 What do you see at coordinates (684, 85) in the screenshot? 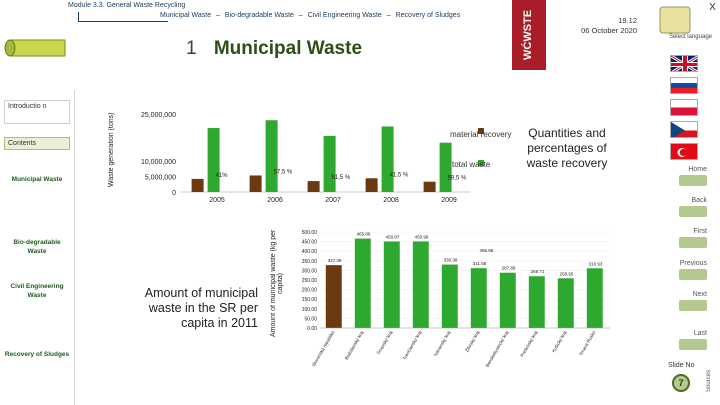
I see `flag-slovakia-icon` at bounding box center [684, 85].